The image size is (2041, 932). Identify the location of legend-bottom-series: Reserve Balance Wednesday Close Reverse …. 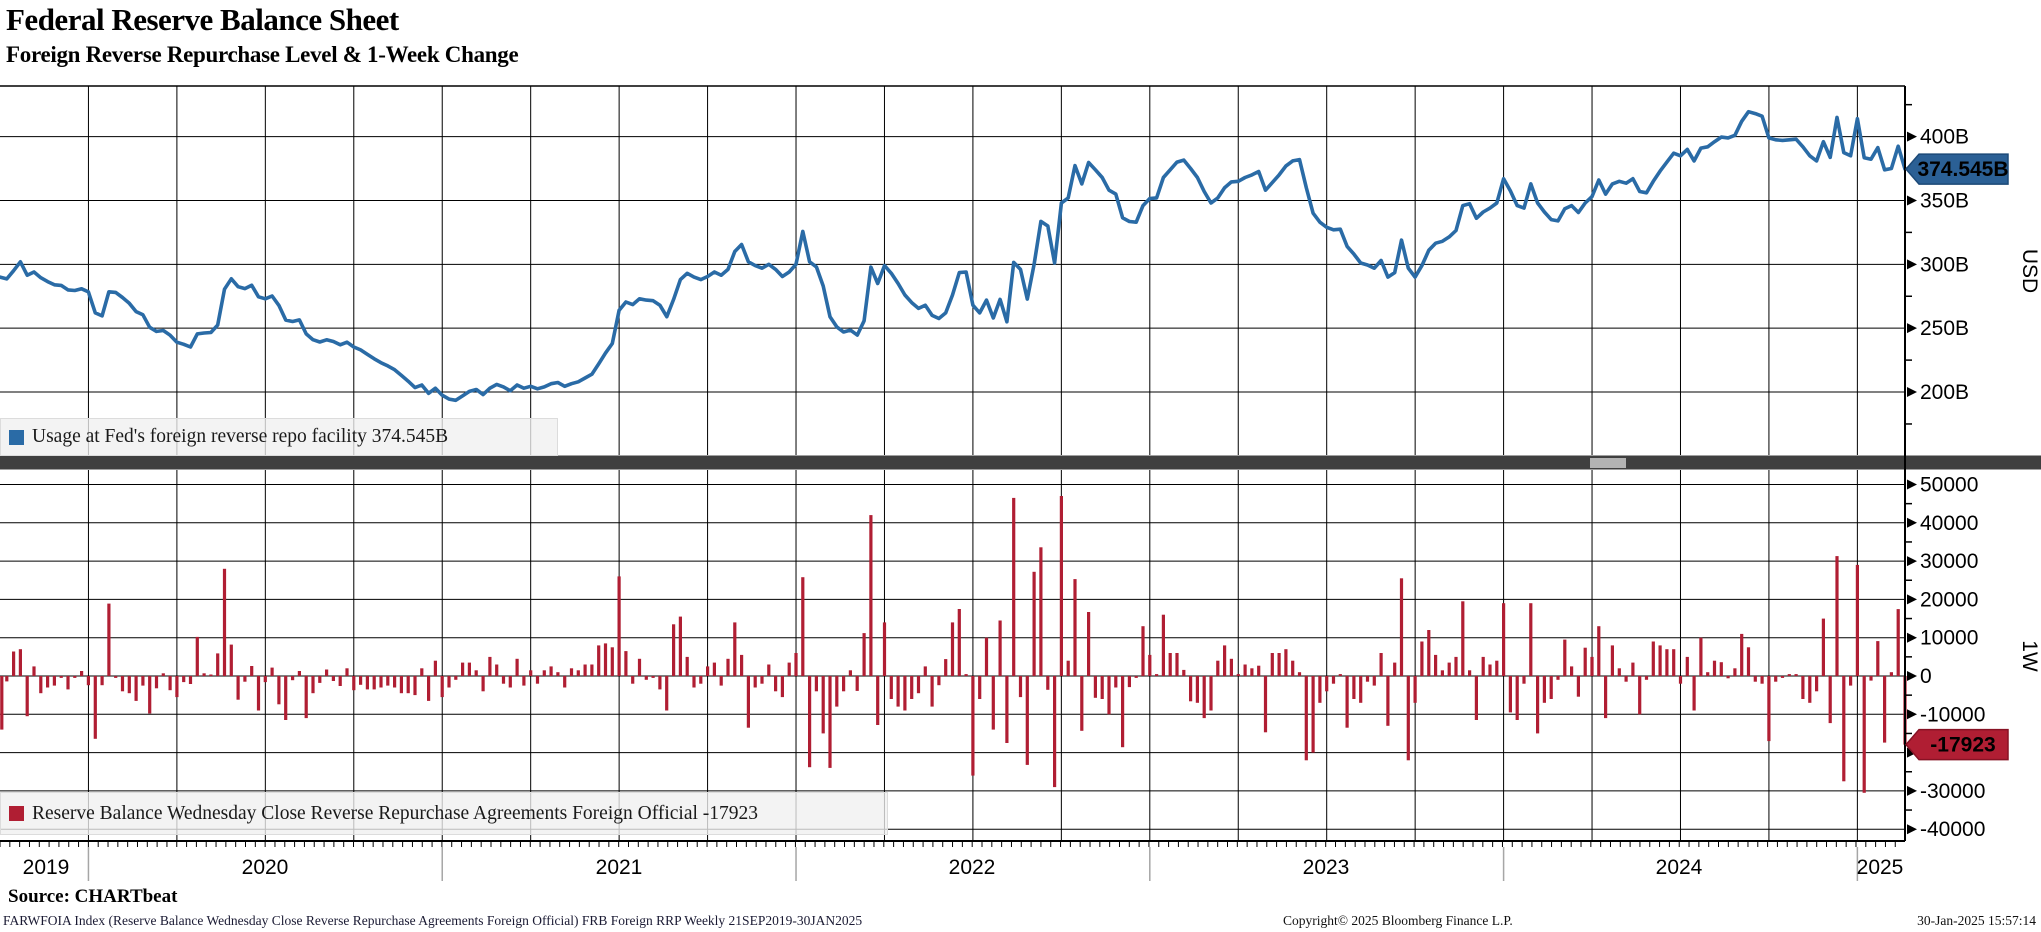
(444, 813).